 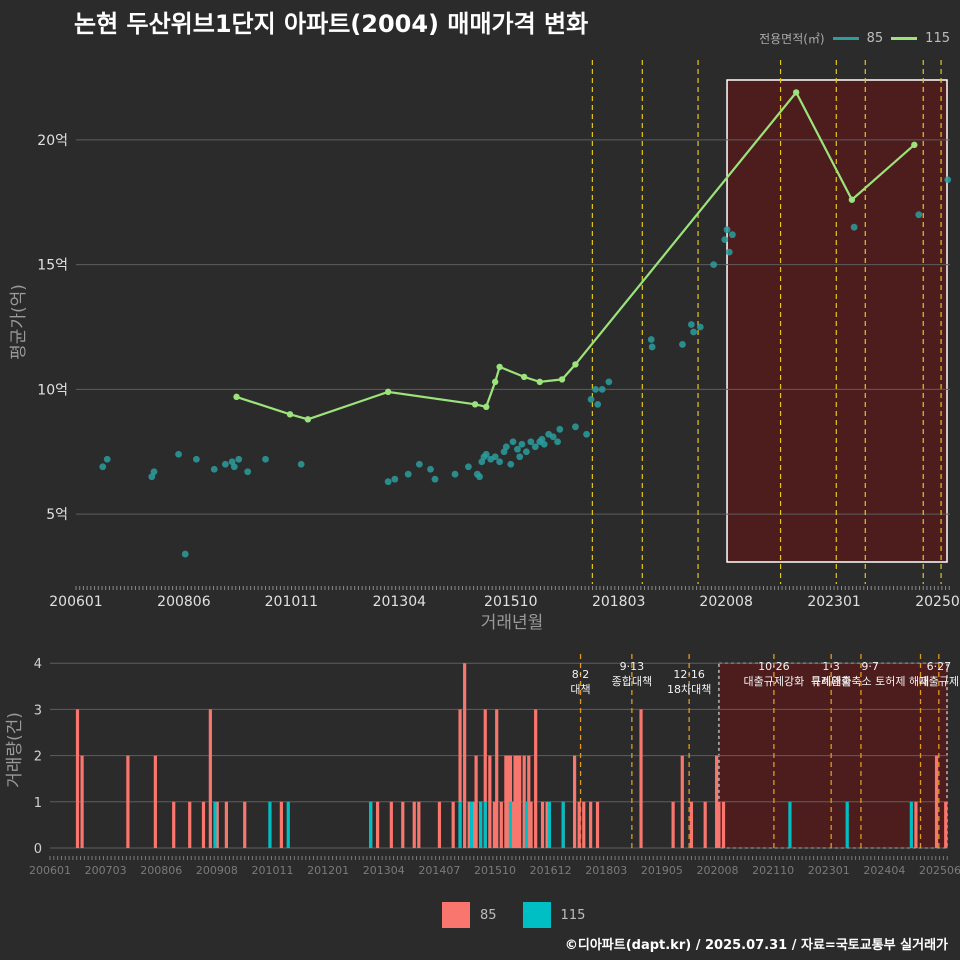 What do you see at coordinates (580, 689) in the screenshot?
I see `annotation-text: 대책` at bounding box center [580, 689].